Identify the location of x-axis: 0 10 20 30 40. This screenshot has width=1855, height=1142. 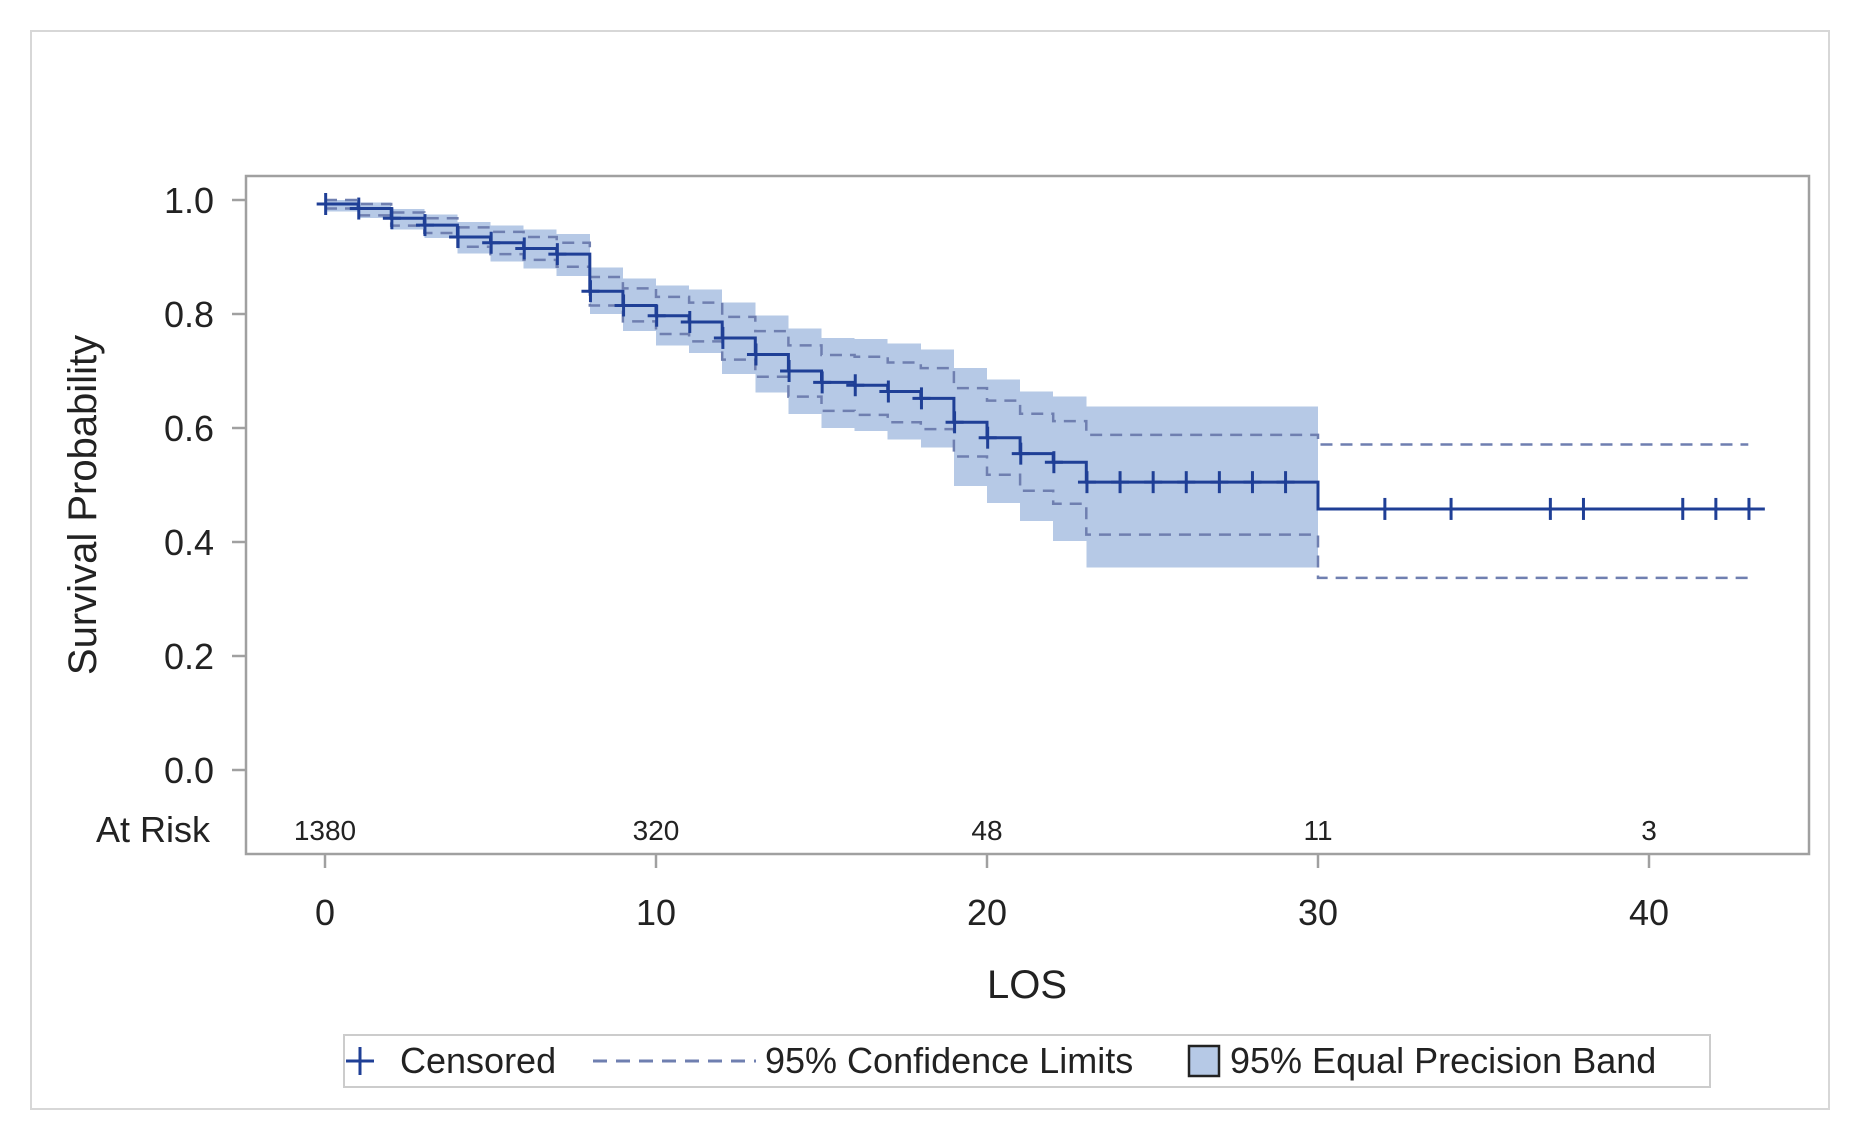
(992, 893).